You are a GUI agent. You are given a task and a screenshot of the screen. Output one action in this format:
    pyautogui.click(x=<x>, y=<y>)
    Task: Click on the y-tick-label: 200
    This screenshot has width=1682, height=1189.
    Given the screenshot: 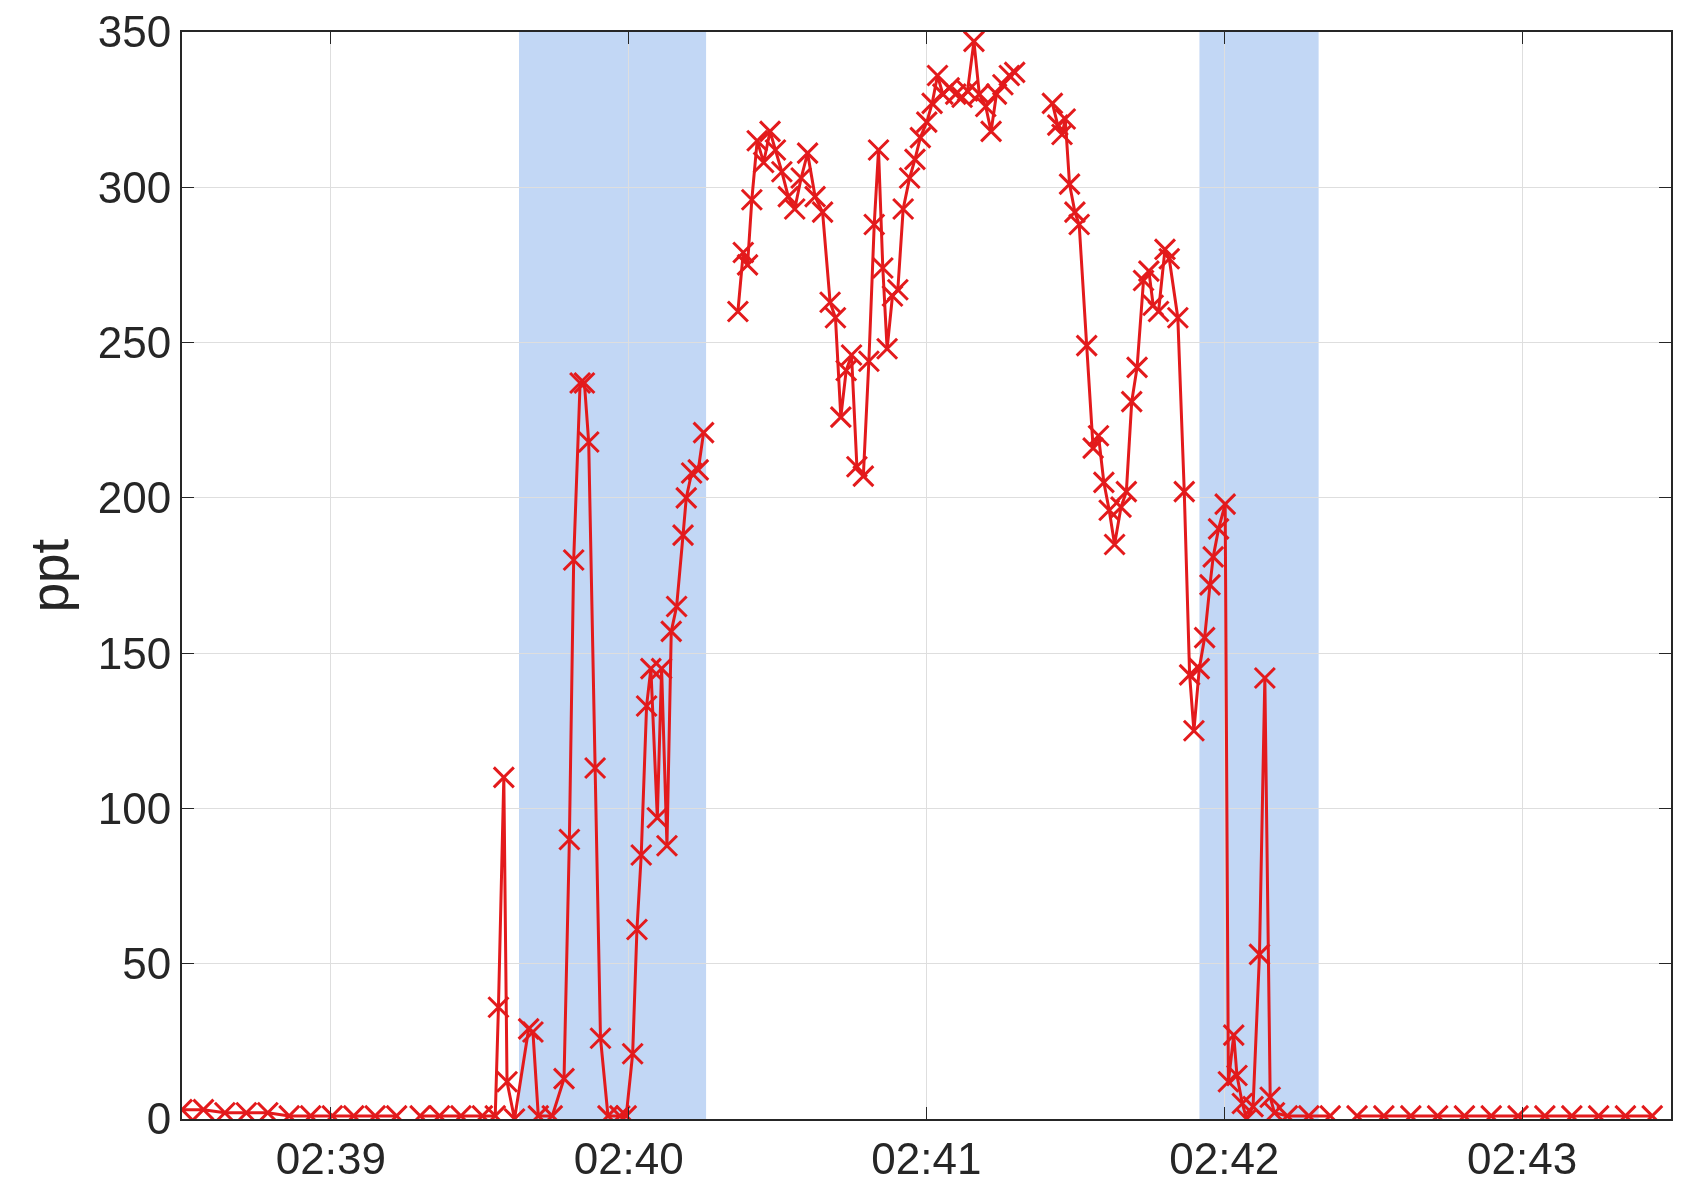 What is the action you would take?
    pyautogui.click(x=134, y=498)
    